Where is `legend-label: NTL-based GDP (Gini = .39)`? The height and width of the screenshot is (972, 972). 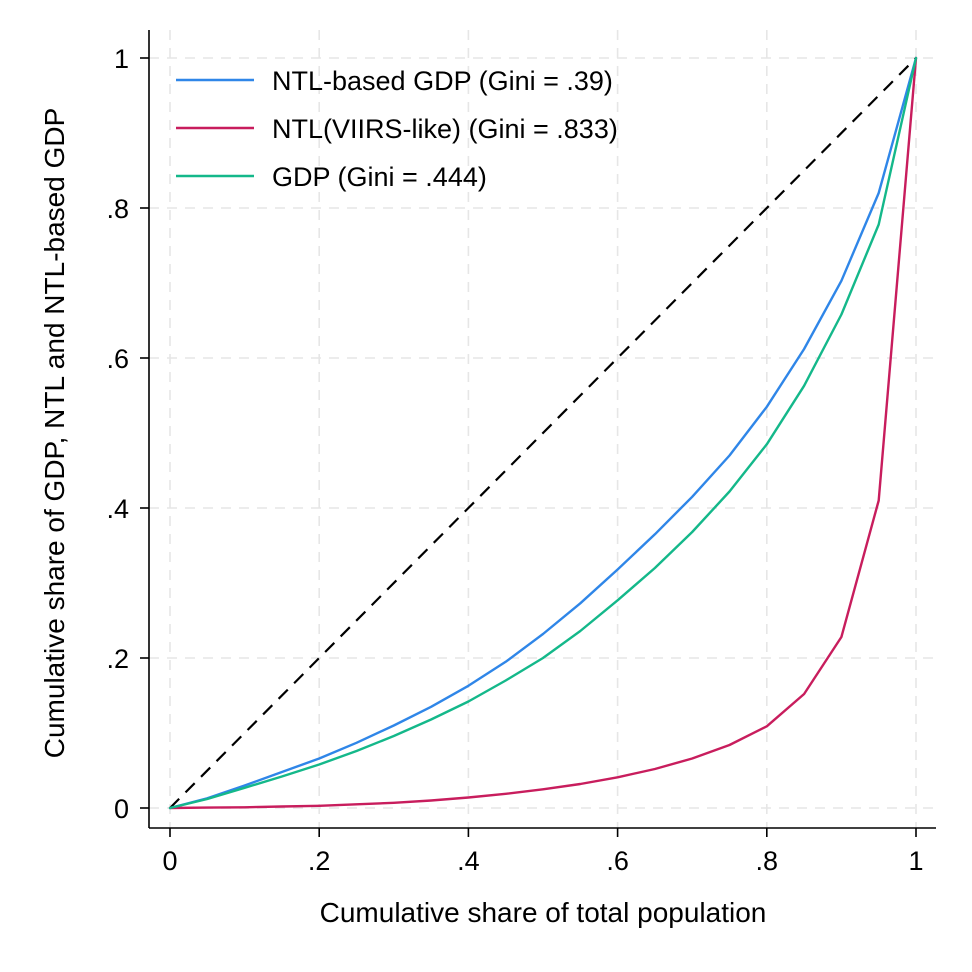
legend-label: NTL-based GDP (Gini = .39) is located at coordinates (442, 81).